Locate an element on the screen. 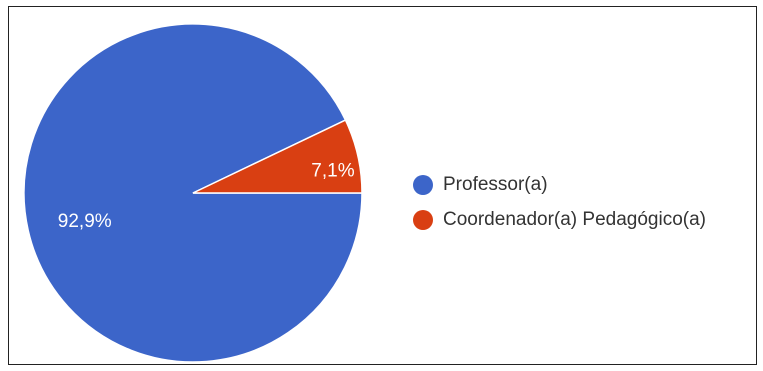 The height and width of the screenshot is (371, 763). legend-item-professor: Professor(a) is located at coordinates (559, 184).